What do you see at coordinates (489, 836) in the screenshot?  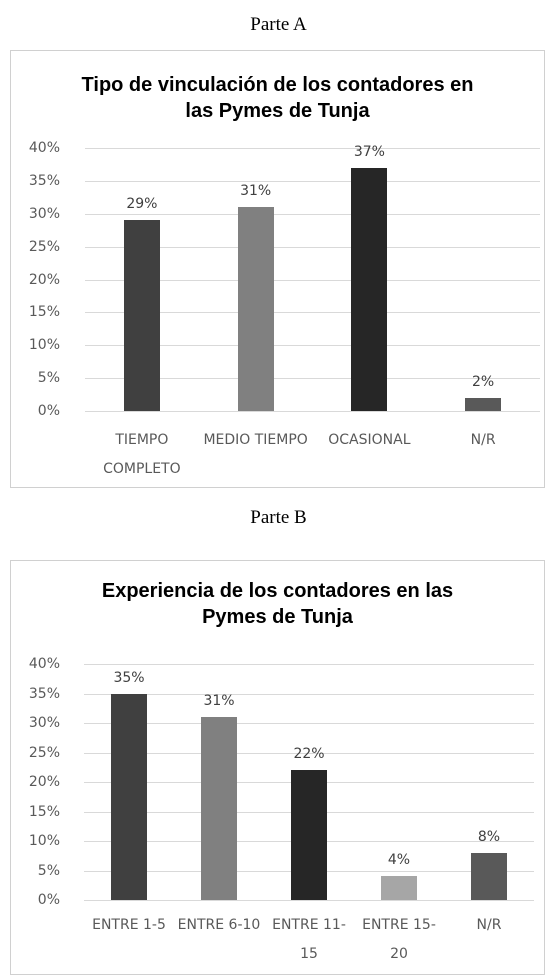 I see `data-label: 8%` at bounding box center [489, 836].